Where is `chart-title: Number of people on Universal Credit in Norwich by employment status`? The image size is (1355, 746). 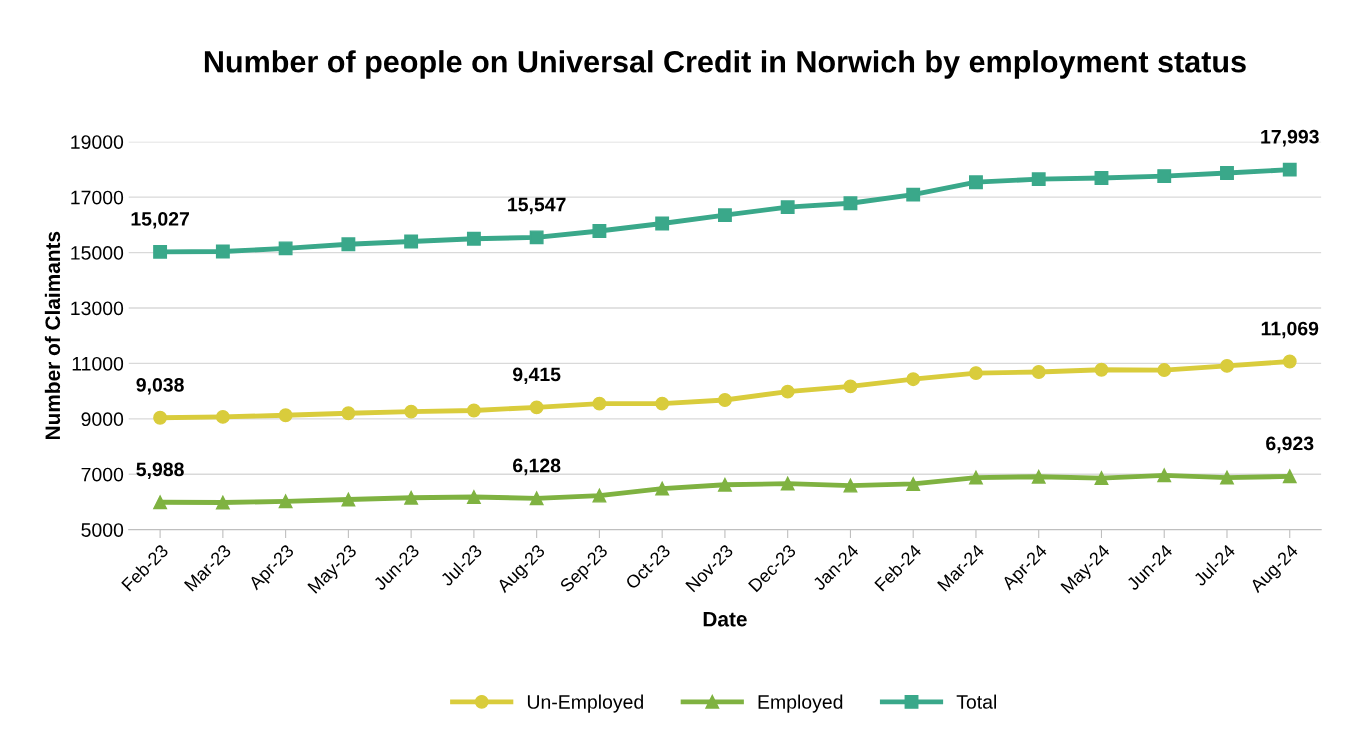 chart-title: Number of people on Universal Credit in Norwich by employment status is located at coordinates (725, 64).